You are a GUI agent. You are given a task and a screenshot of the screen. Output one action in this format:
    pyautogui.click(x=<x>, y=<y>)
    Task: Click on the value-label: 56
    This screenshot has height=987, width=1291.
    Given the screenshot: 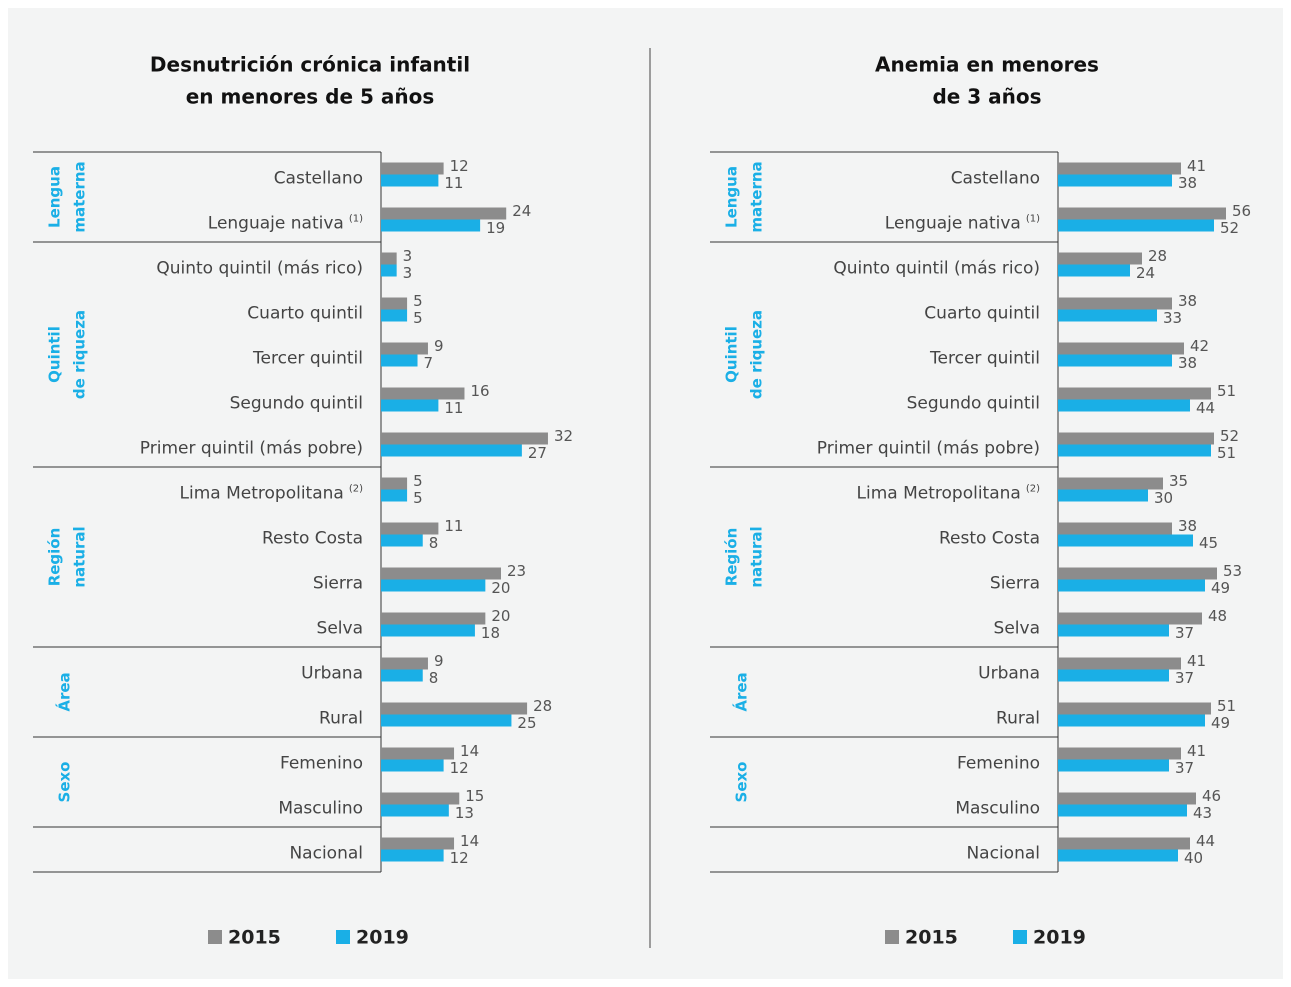 What is the action you would take?
    pyautogui.click(x=1241, y=211)
    